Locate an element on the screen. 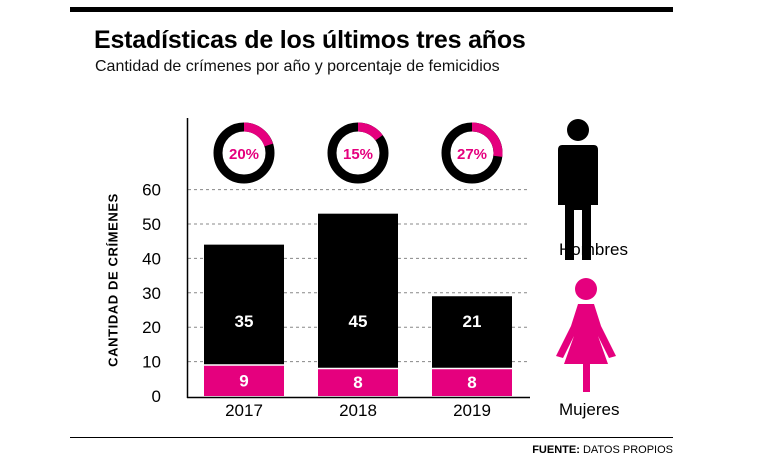  y-tick-label: 40 is located at coordinates (151, 258).